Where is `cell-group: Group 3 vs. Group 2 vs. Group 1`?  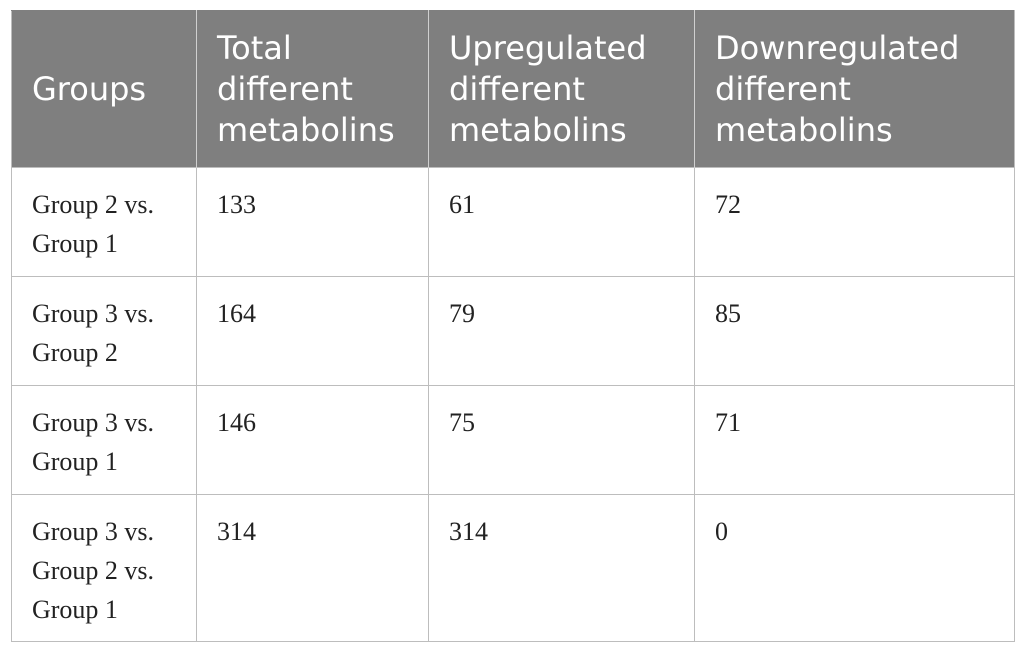 cell-group: Group 3 vs. Group 2 vs. Group 1 is located at coordinates (104, 568).